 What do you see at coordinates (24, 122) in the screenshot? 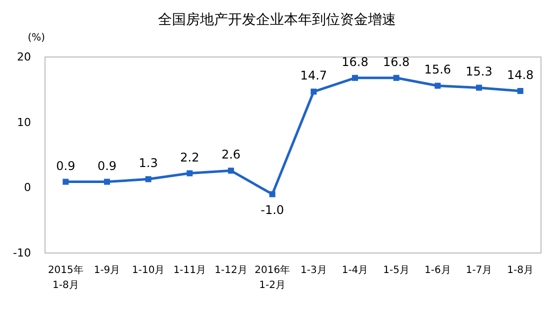
I see `y-tick-label: 10` at bounding box center [24, 122].